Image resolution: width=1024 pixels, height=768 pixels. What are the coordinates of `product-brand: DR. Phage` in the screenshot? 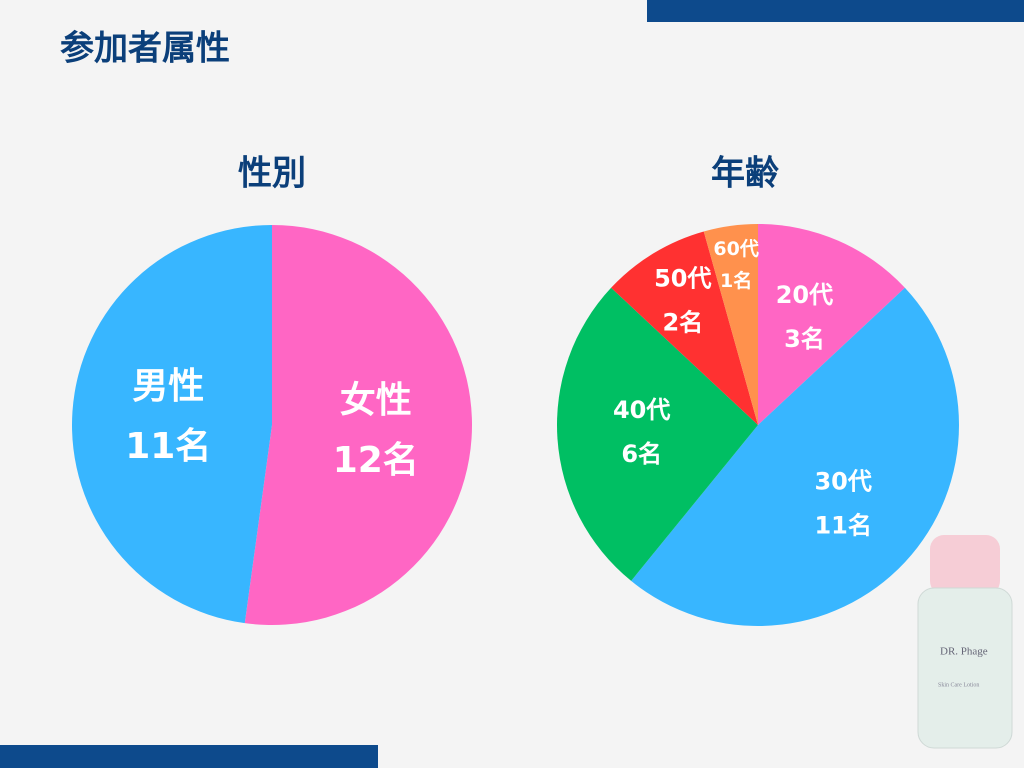 It's located at (964, 652).